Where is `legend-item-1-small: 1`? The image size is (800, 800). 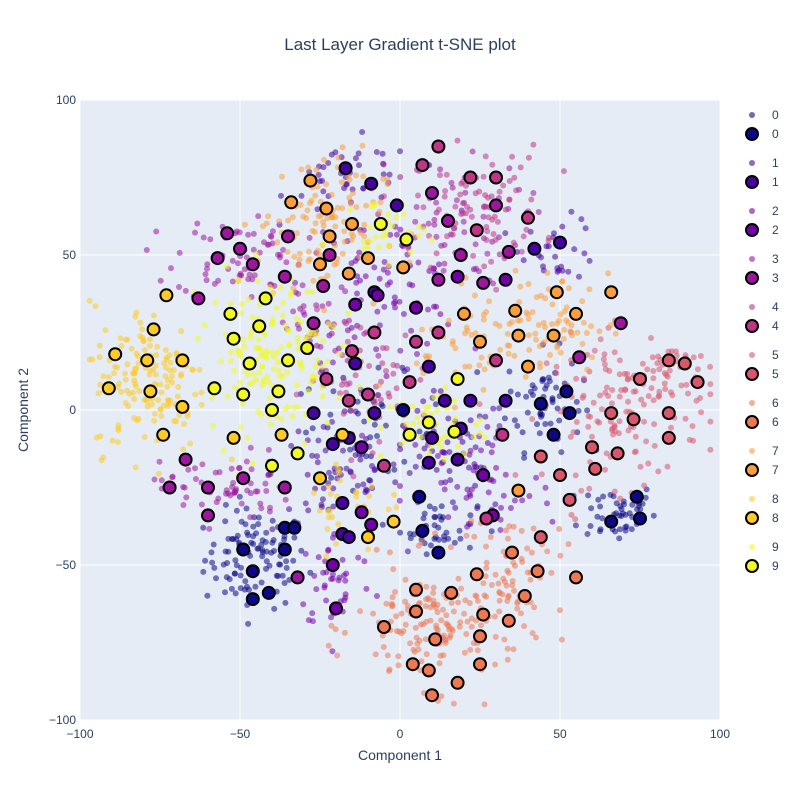 legend-item-1-small: 1 is located at coordinates (764, 163).